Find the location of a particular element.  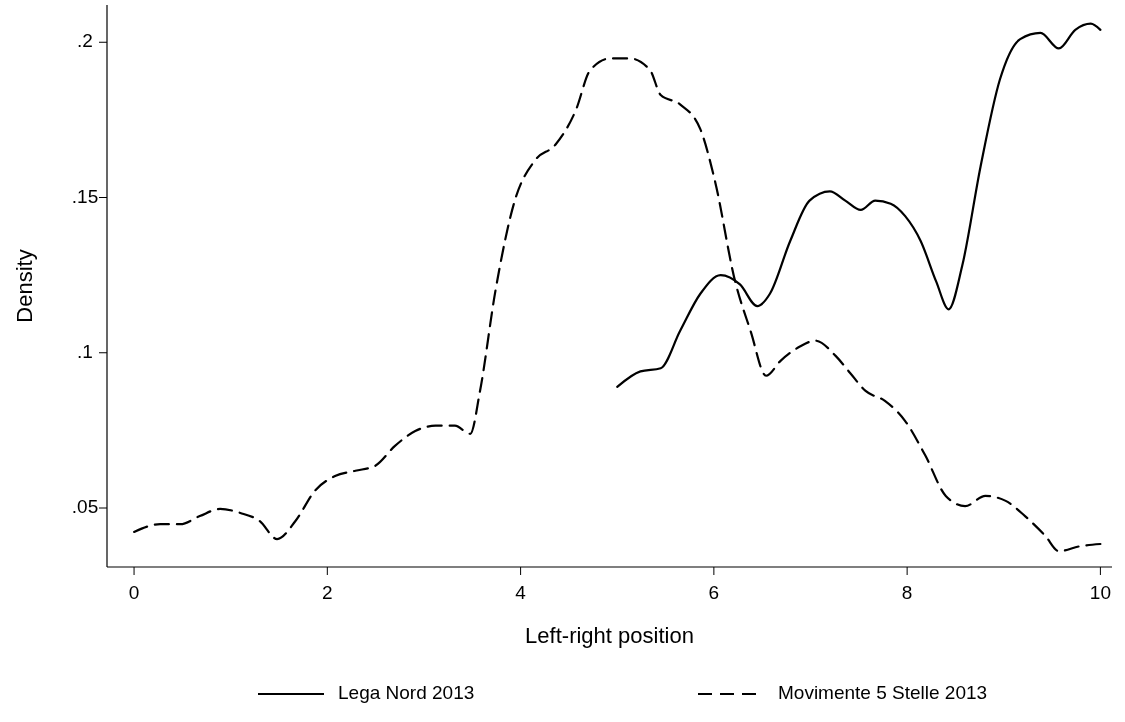

y-tick-label: .05 is located at coordinates (85, 507).